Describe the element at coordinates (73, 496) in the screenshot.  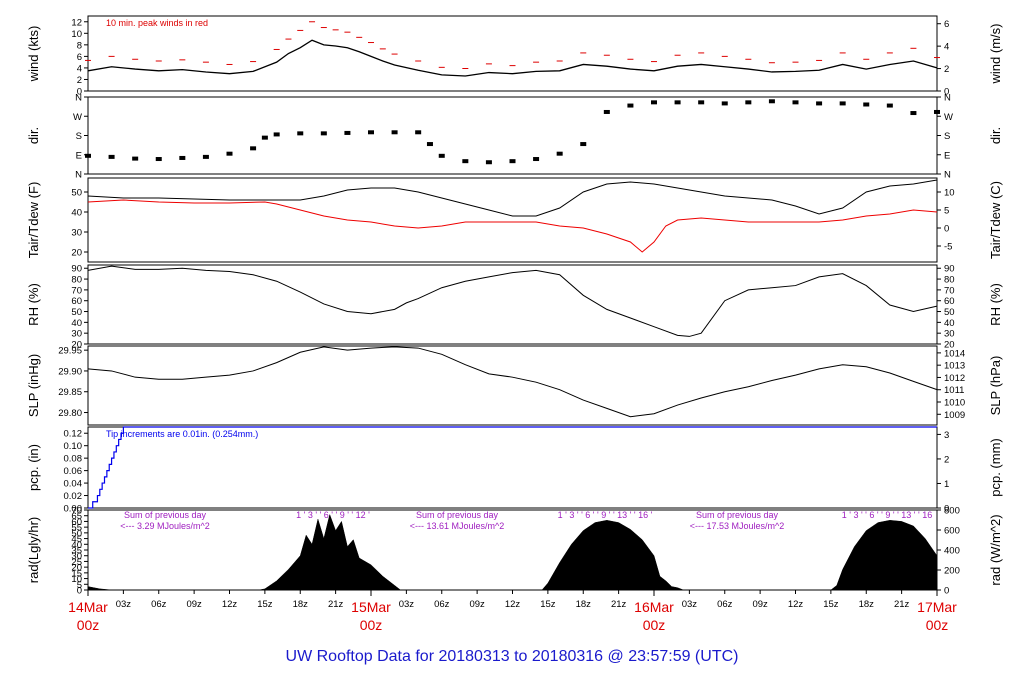
I see `left-tick-label-pcp: 0.02` at that location.